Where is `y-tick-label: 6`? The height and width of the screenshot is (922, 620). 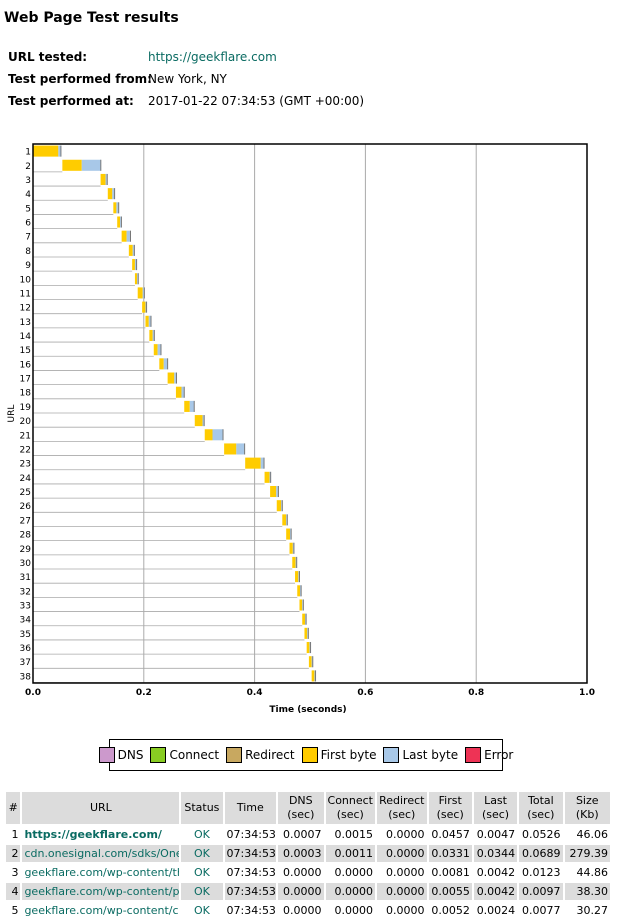 y-tick-label: 6 is located at coordinates (28, 224).